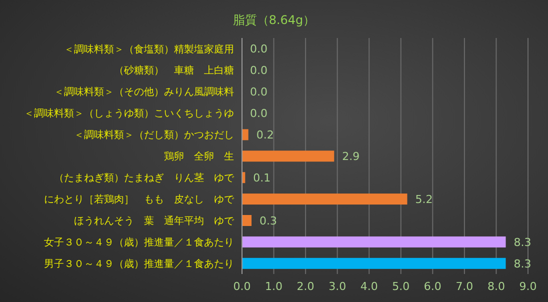  Describe the element at coordinates (139, 242) in the screenshot. I see `y-tick-label: 女子３０～４９（歳）推進量／１食あたり` at that location.